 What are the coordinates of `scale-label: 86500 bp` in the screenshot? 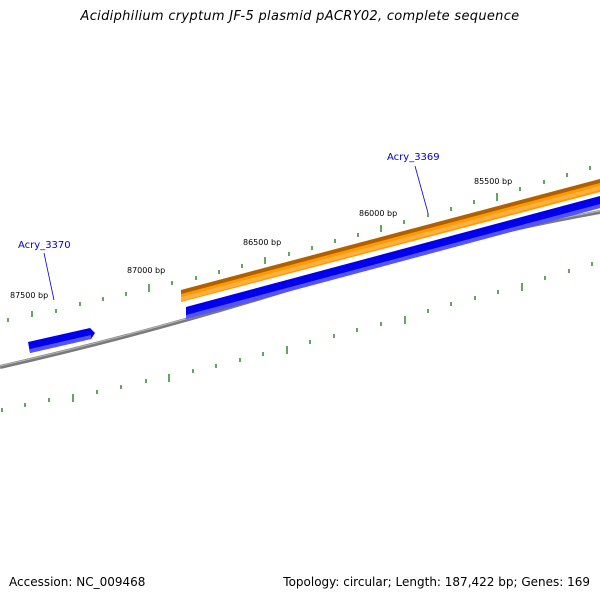 It's located at (262, 242).